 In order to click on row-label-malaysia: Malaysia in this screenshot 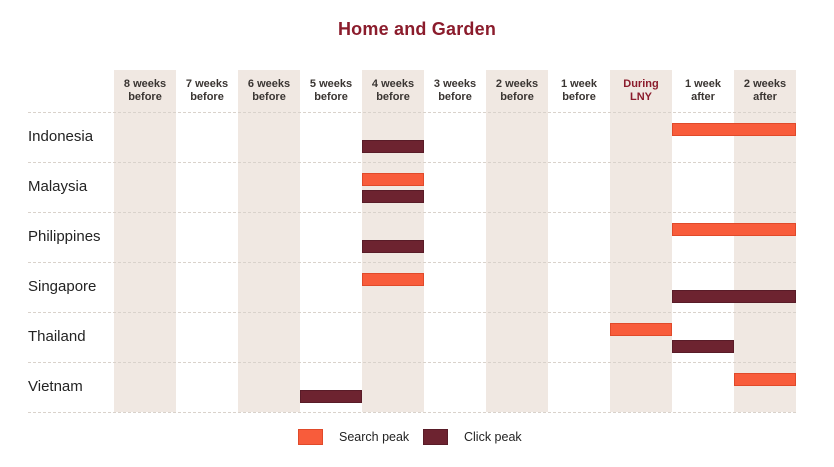, I will do `click(58, 186)`.